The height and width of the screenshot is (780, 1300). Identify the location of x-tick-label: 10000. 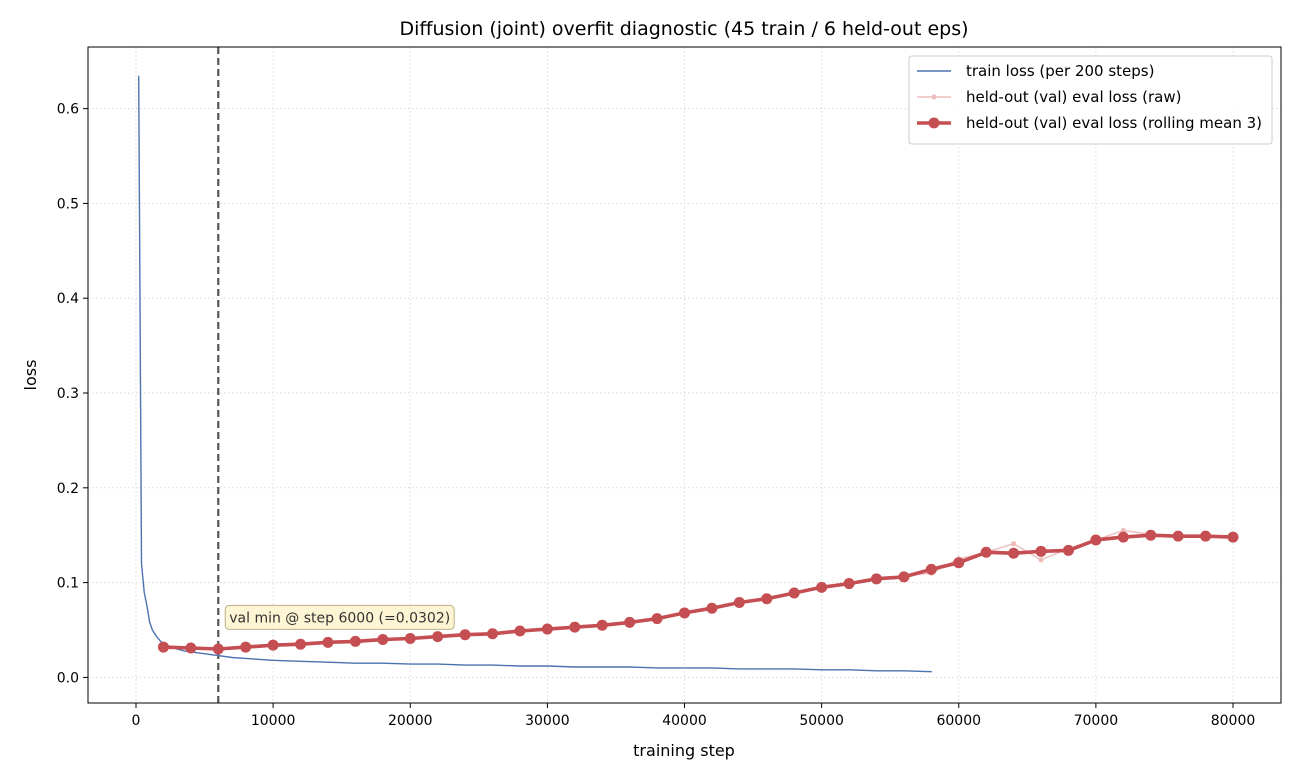
(273, 721).